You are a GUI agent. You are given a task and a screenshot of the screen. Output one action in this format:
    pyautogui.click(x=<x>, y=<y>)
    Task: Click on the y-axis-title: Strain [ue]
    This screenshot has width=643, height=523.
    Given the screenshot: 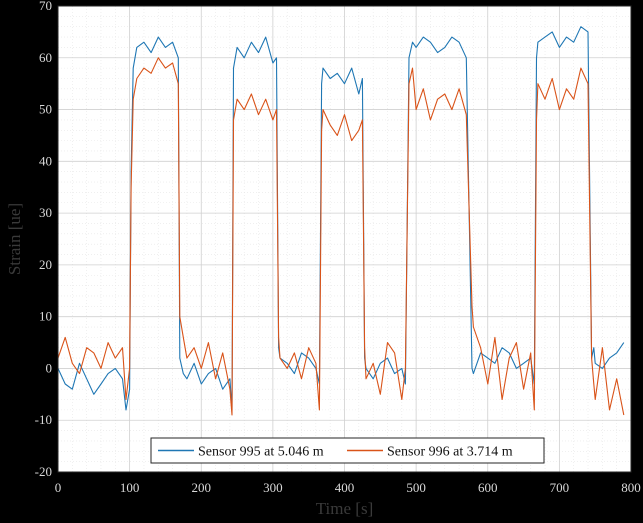 What is the action you would take?
    pyautogui.click(x=14, y=239)
    